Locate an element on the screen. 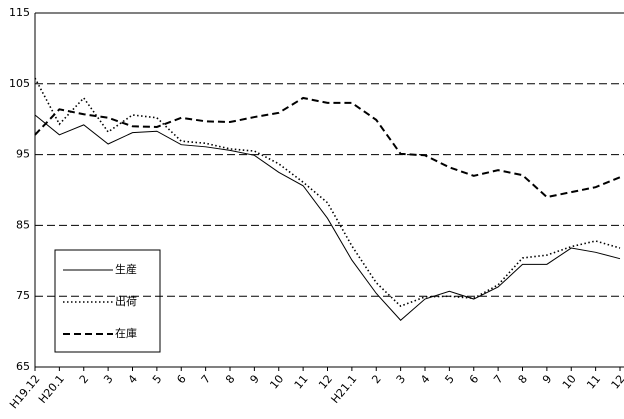 The image size is (624, 419). legend-label: 生産 is located at coordinates (126, 269).